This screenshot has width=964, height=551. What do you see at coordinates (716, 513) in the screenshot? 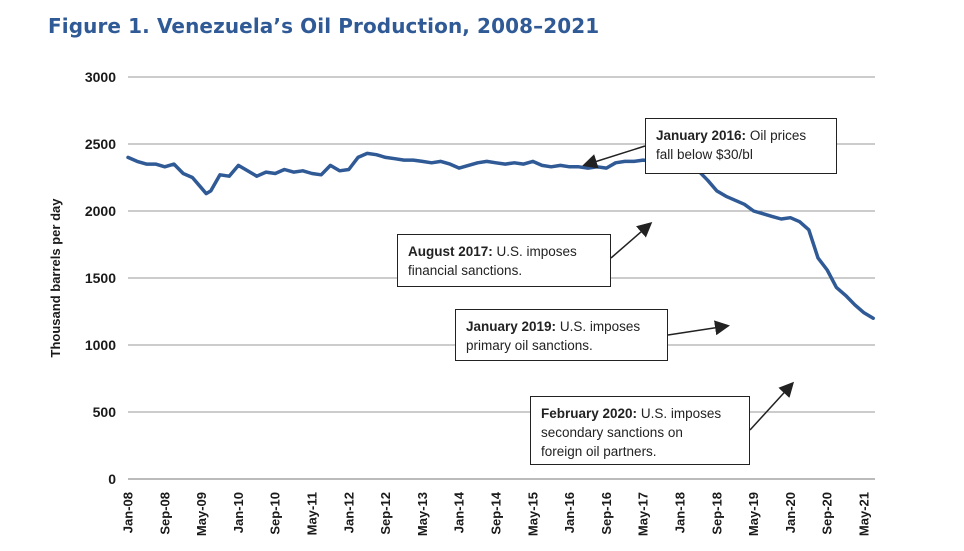
I see `x-tick-label: Sep-18` at bounding box center [716, 513].